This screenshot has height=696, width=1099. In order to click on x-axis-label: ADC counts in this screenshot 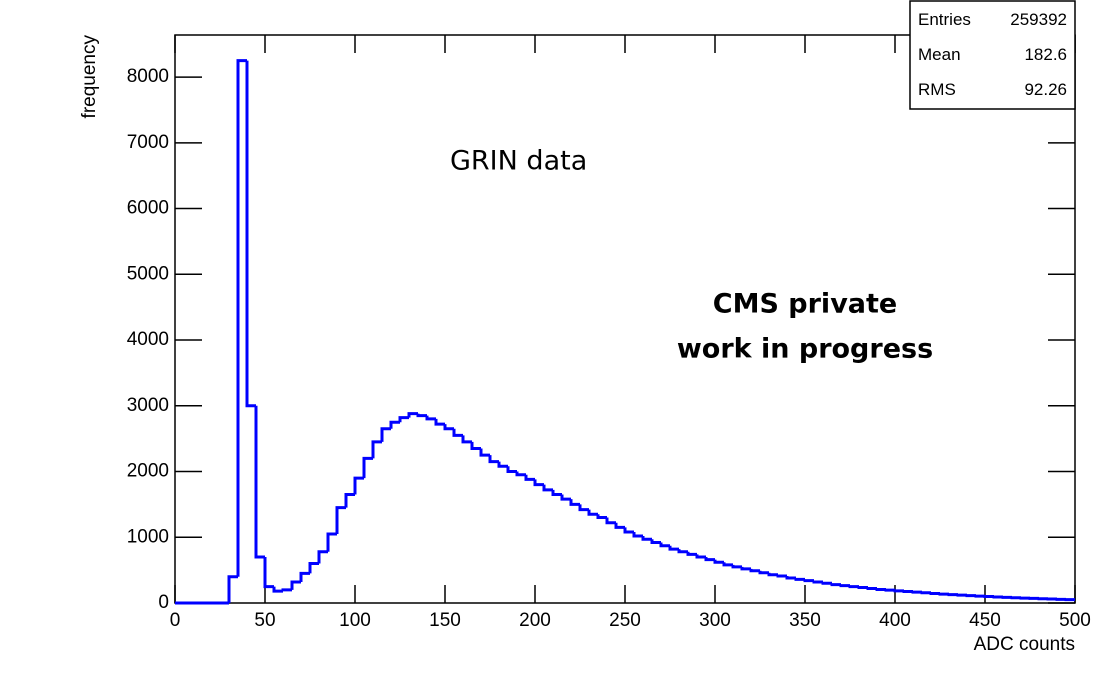, I will do `click(1024, 644)`.